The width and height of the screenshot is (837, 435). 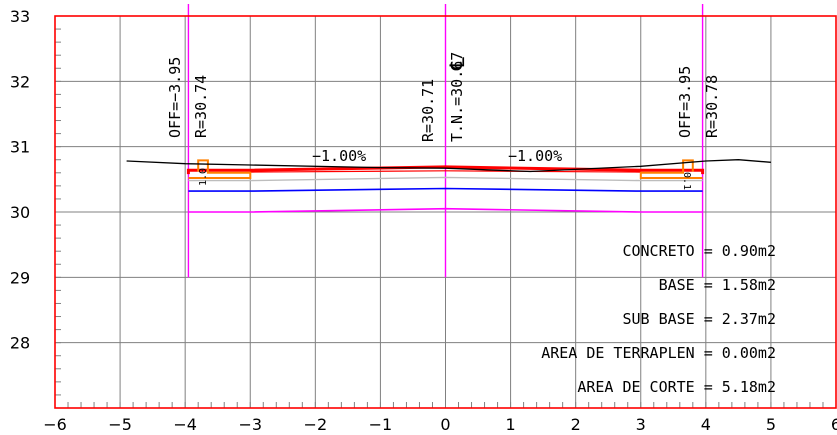 What do you see at coordinates (445, 189) in the screenshot?
I see `subbase-line` at bounding box center [445, 189].